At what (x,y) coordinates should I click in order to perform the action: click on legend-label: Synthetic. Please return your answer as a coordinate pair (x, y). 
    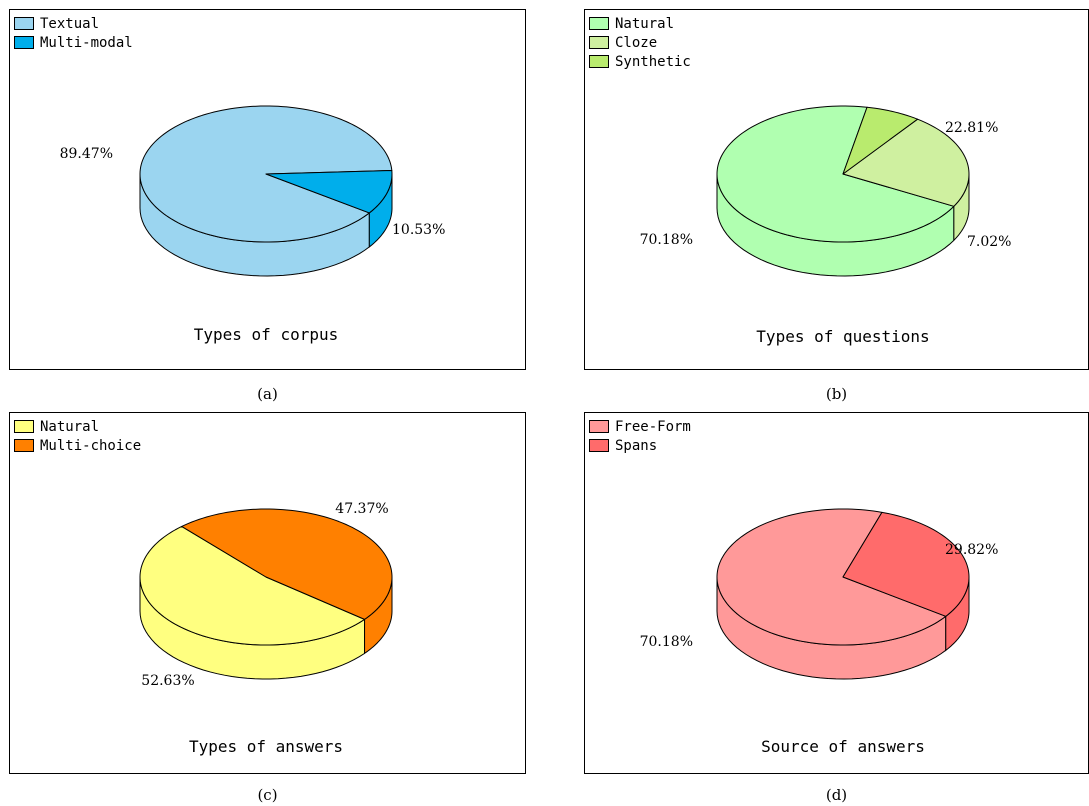
    Looking at the image, I should click on (653, 61).